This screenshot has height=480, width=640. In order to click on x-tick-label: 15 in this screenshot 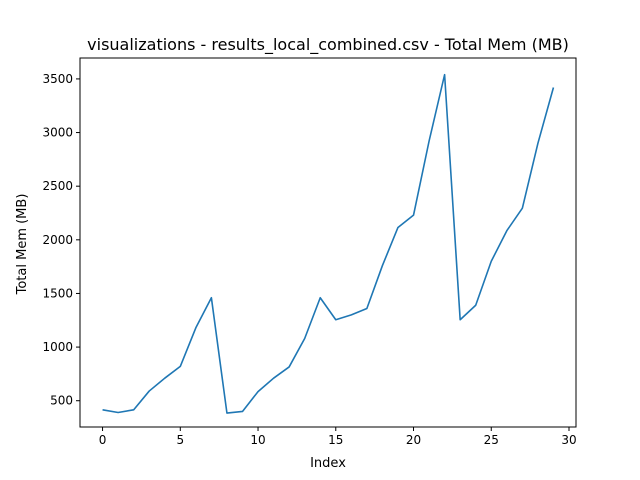, I will do `click(335, 440)`.